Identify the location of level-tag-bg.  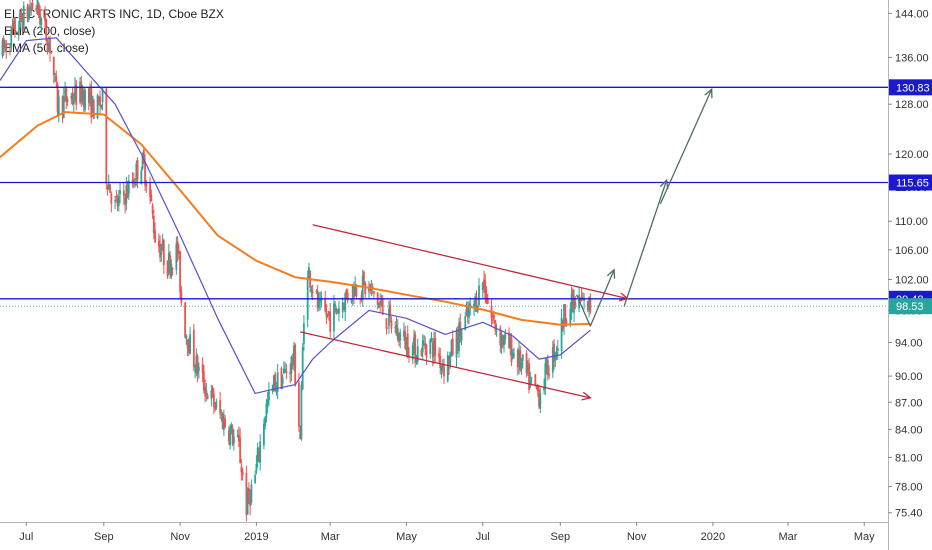
(910, 87).